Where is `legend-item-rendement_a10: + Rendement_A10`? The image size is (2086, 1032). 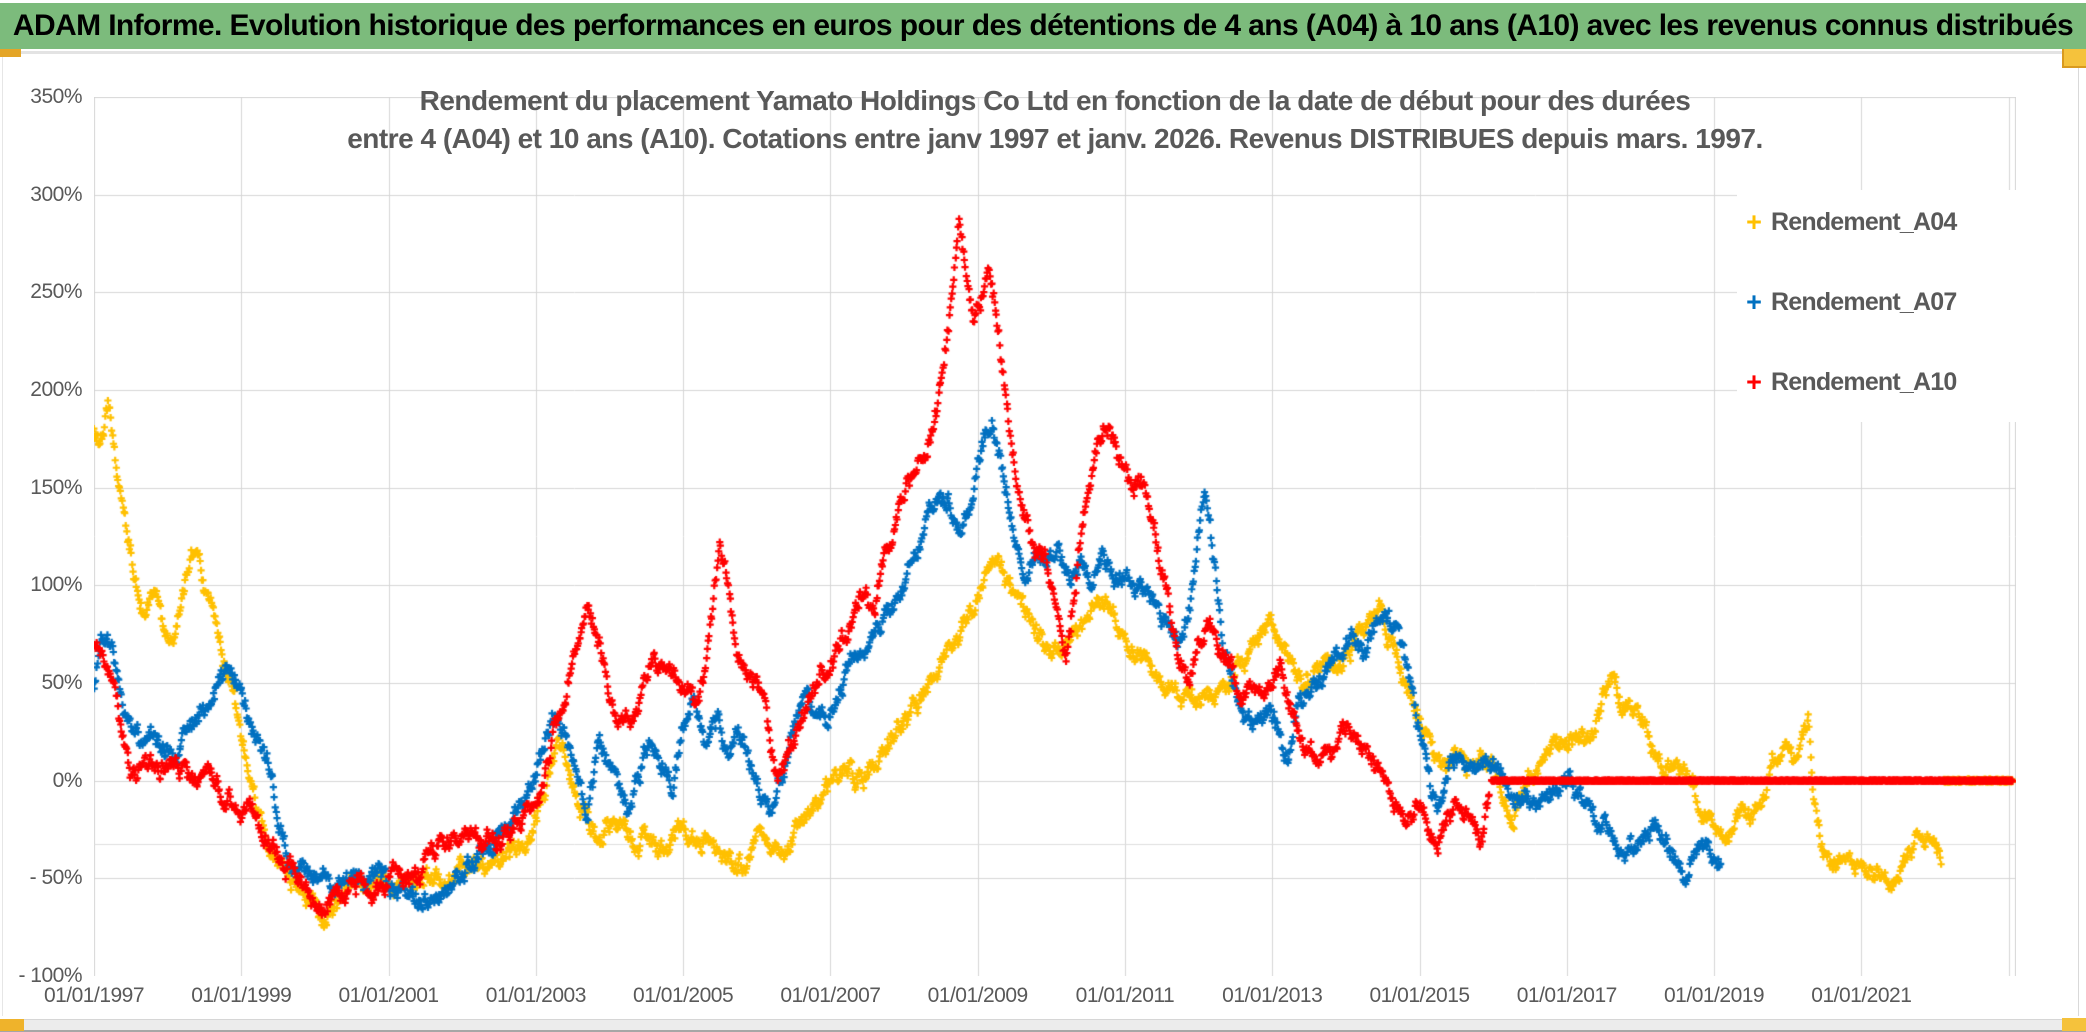
legend-item-rendement_a10: + Rendement_A10 is located at coordinates (1903, 382).